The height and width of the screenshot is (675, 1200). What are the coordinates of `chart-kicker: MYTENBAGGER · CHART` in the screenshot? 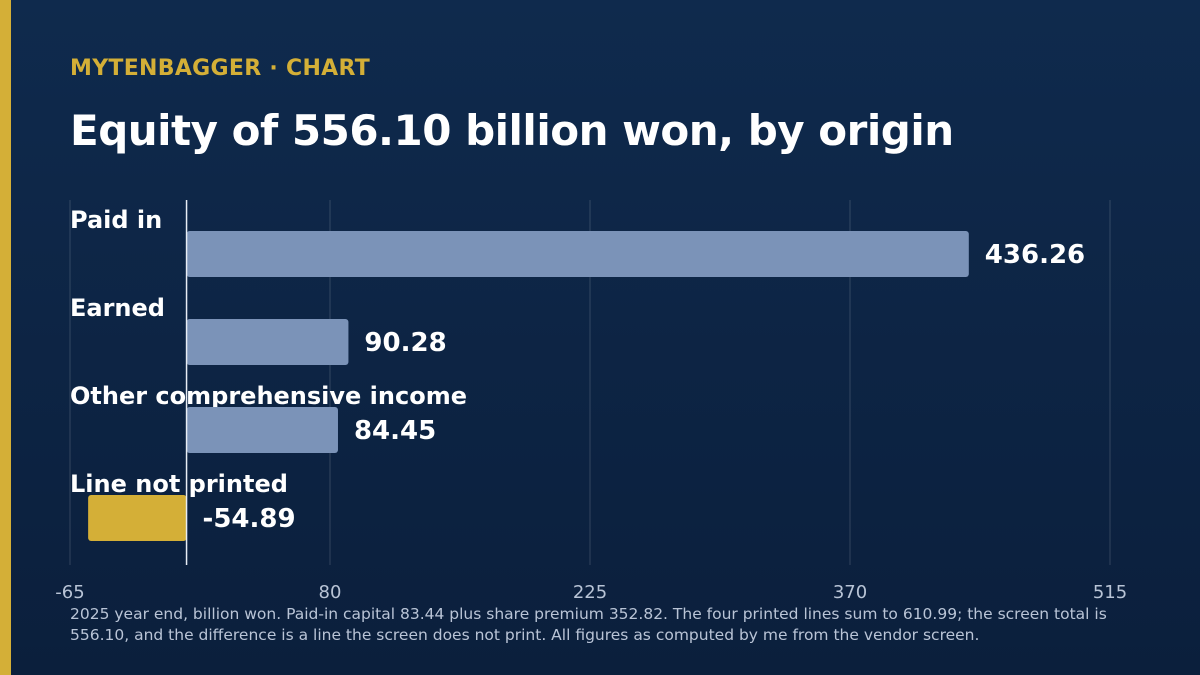 It's located at (220, 68).